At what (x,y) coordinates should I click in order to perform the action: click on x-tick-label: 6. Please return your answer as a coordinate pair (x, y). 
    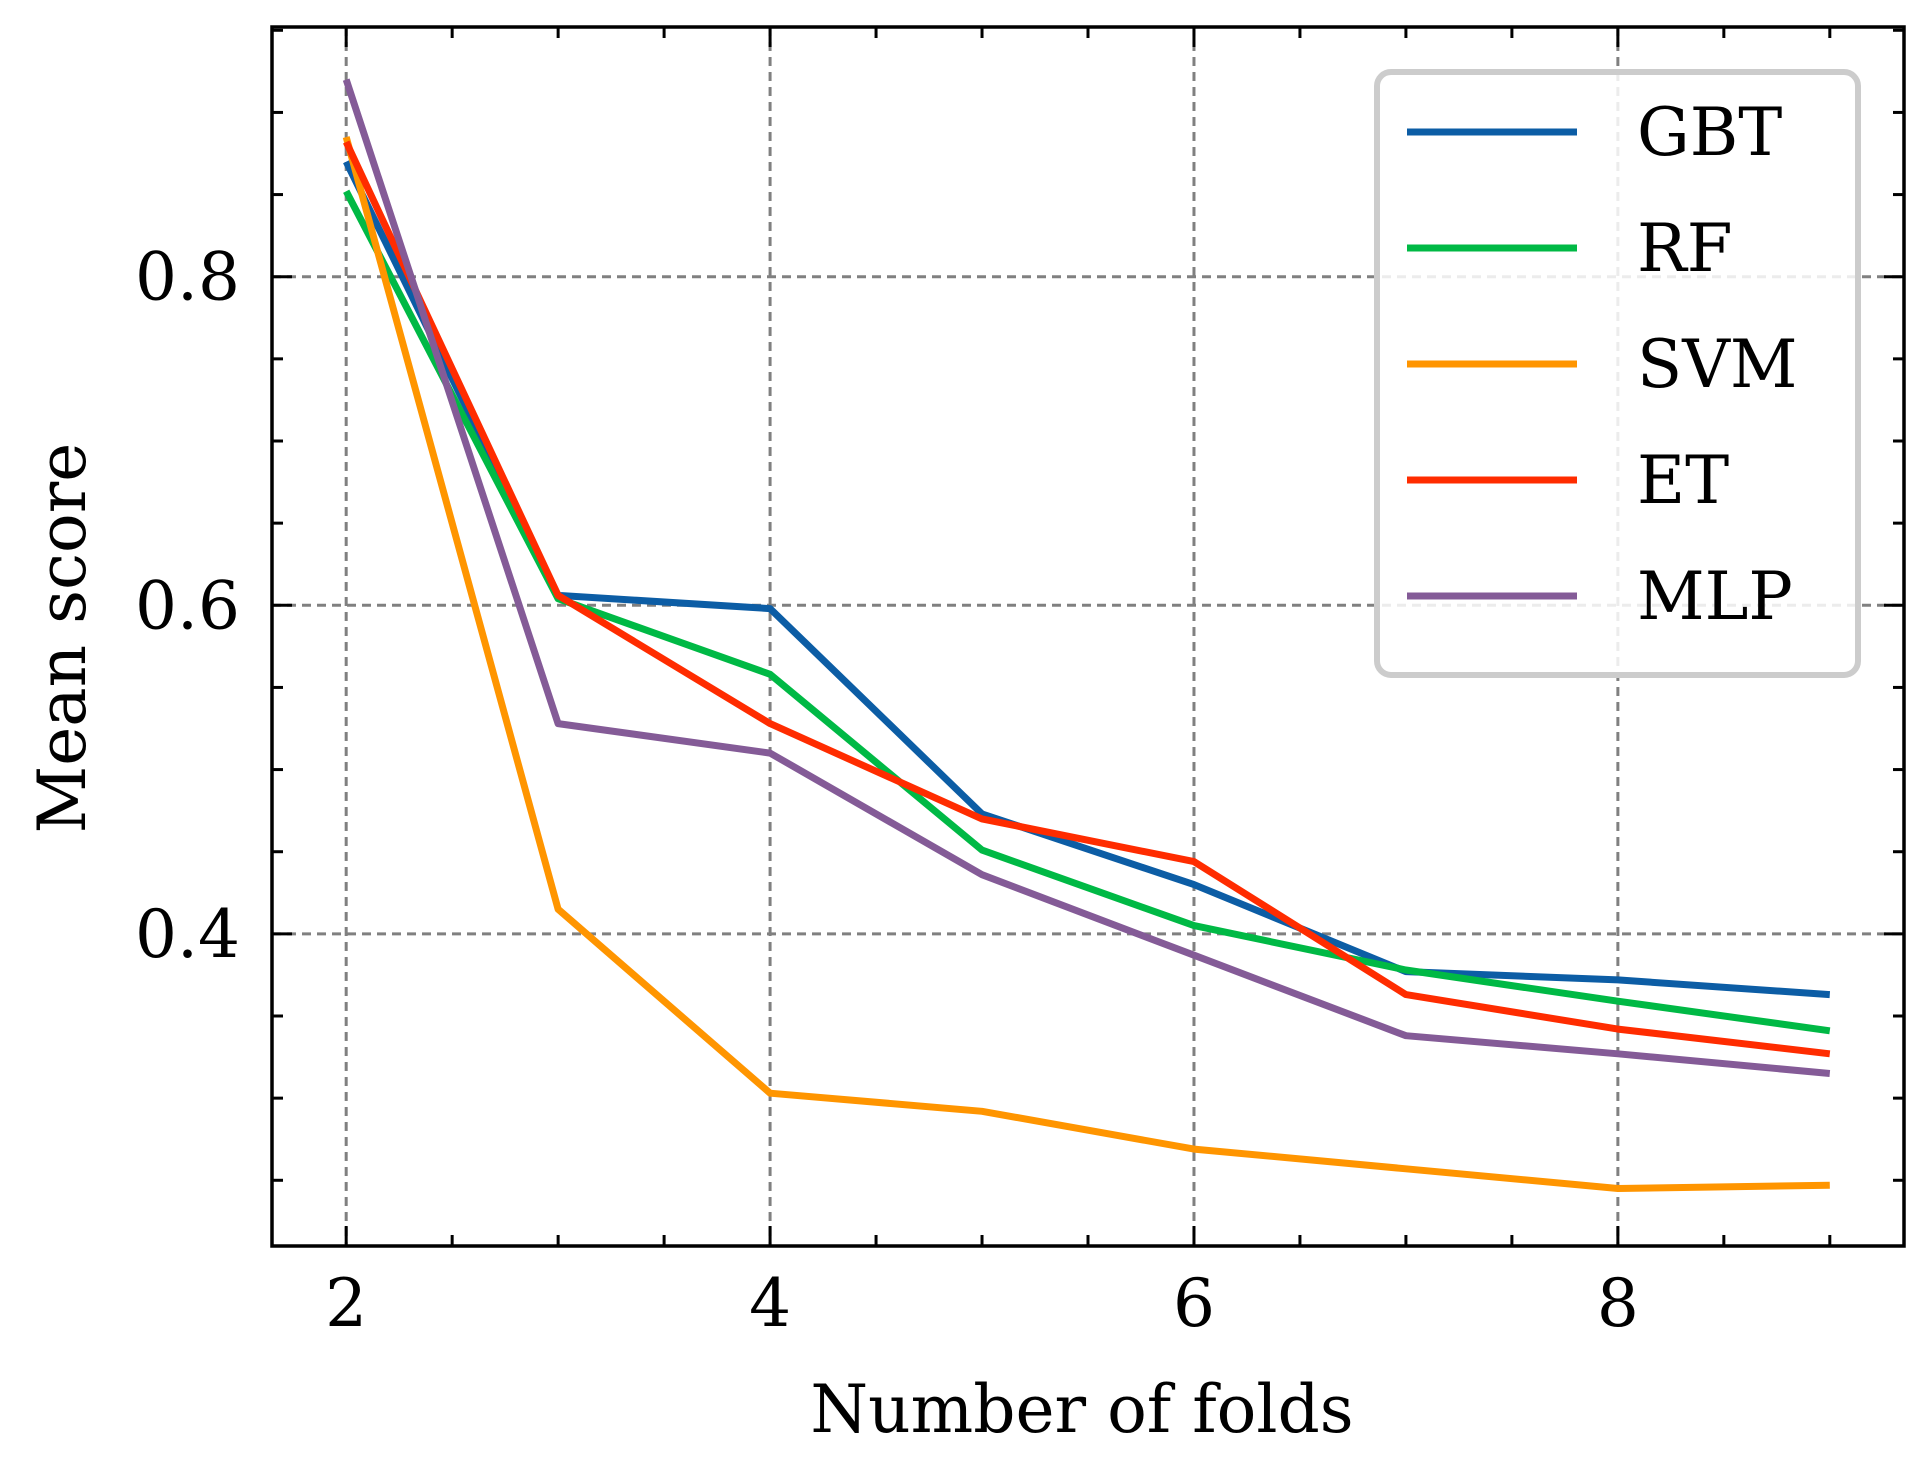
    Looking at the image, I should click on (1194, 1303).